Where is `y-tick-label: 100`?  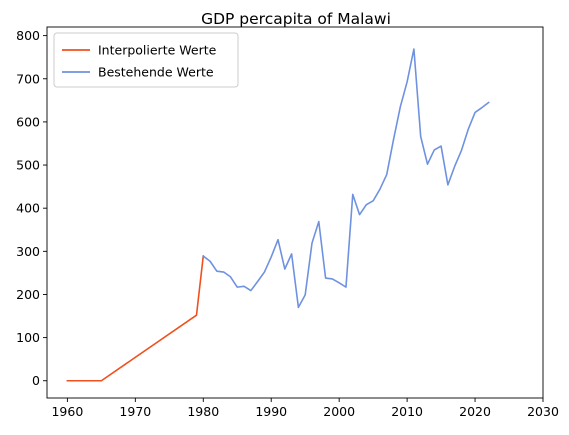 y-tick-label: 100 is located at coordinates (28, 337).